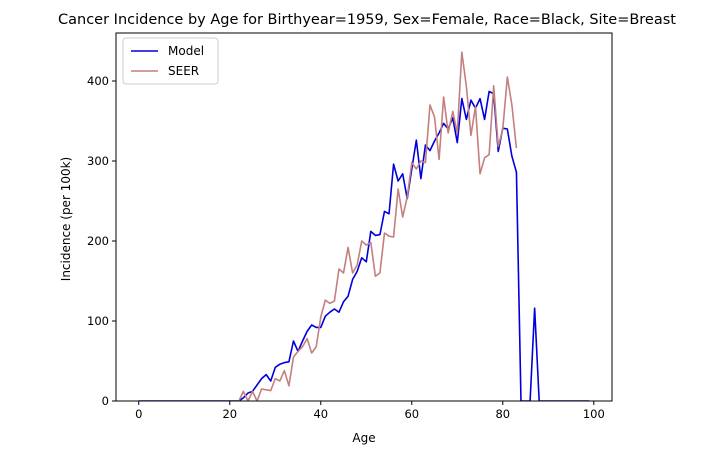 Image resolution: width=727 pixels, height=455 pixels. What do you see at coordinates (98, 161) in the screenshot?
I see `y-tick-label: 300` at bounding box center [98, 161].